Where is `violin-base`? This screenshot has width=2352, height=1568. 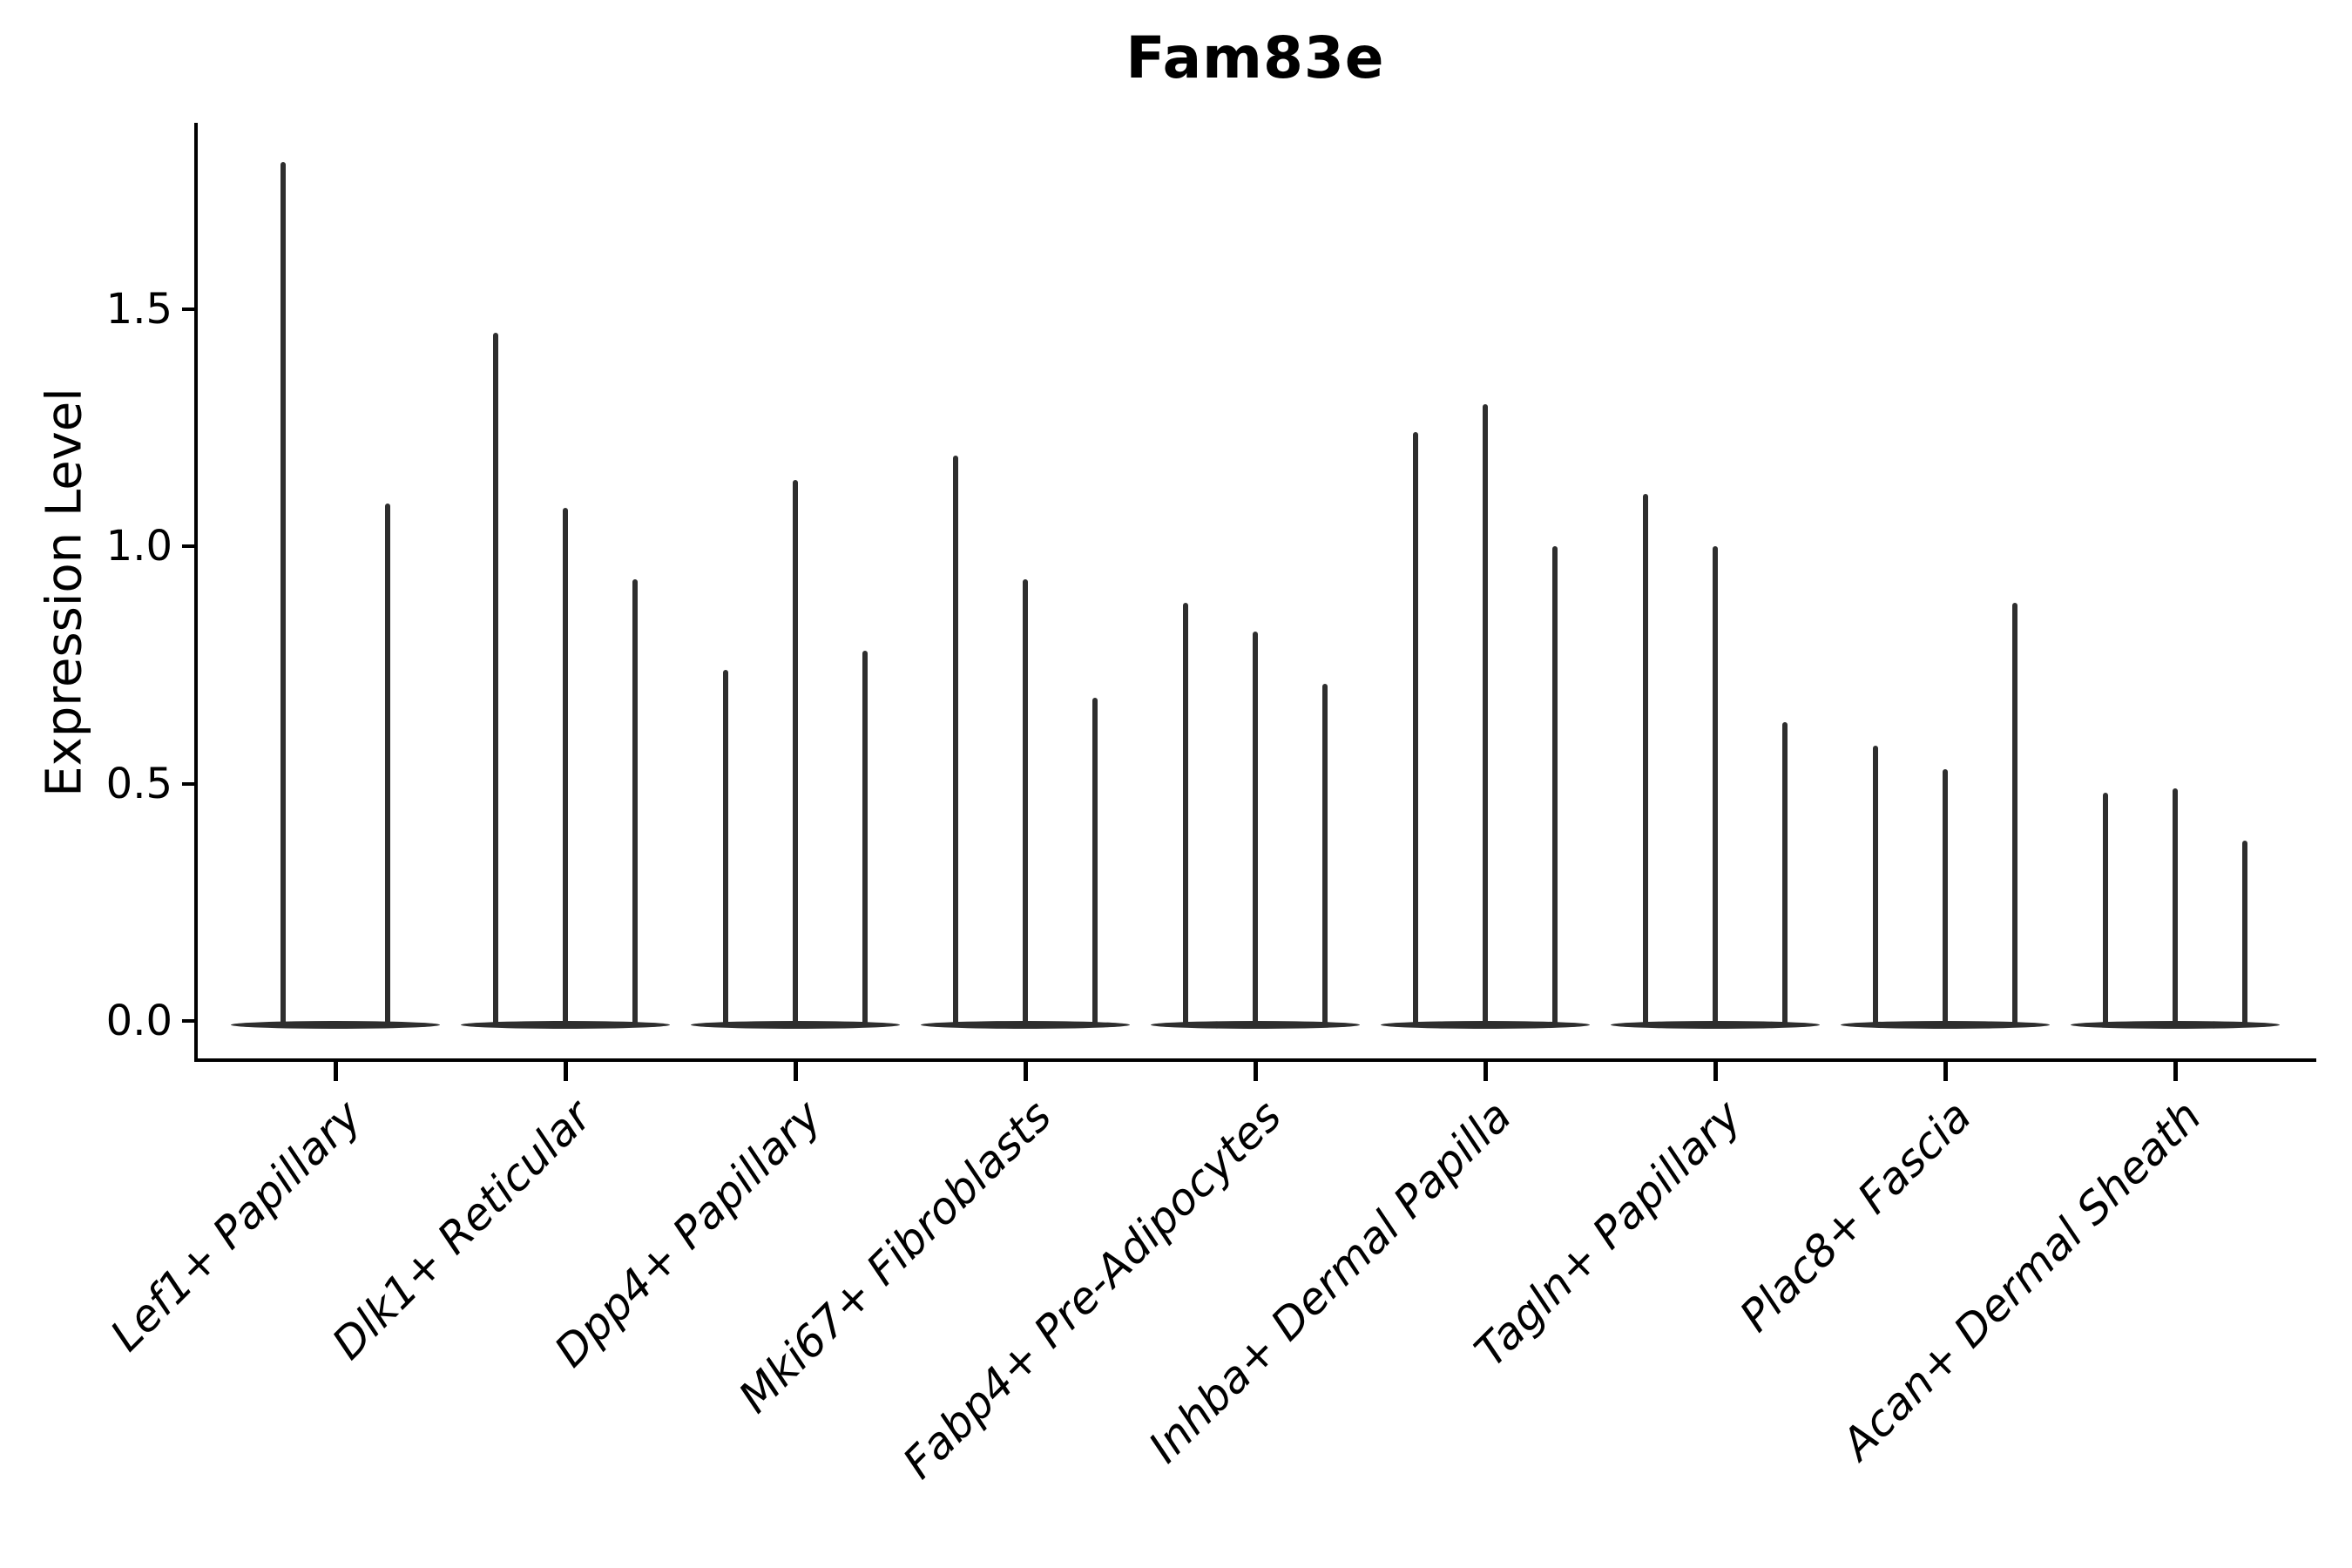 violin-base is located at coordinates (335, 1025).